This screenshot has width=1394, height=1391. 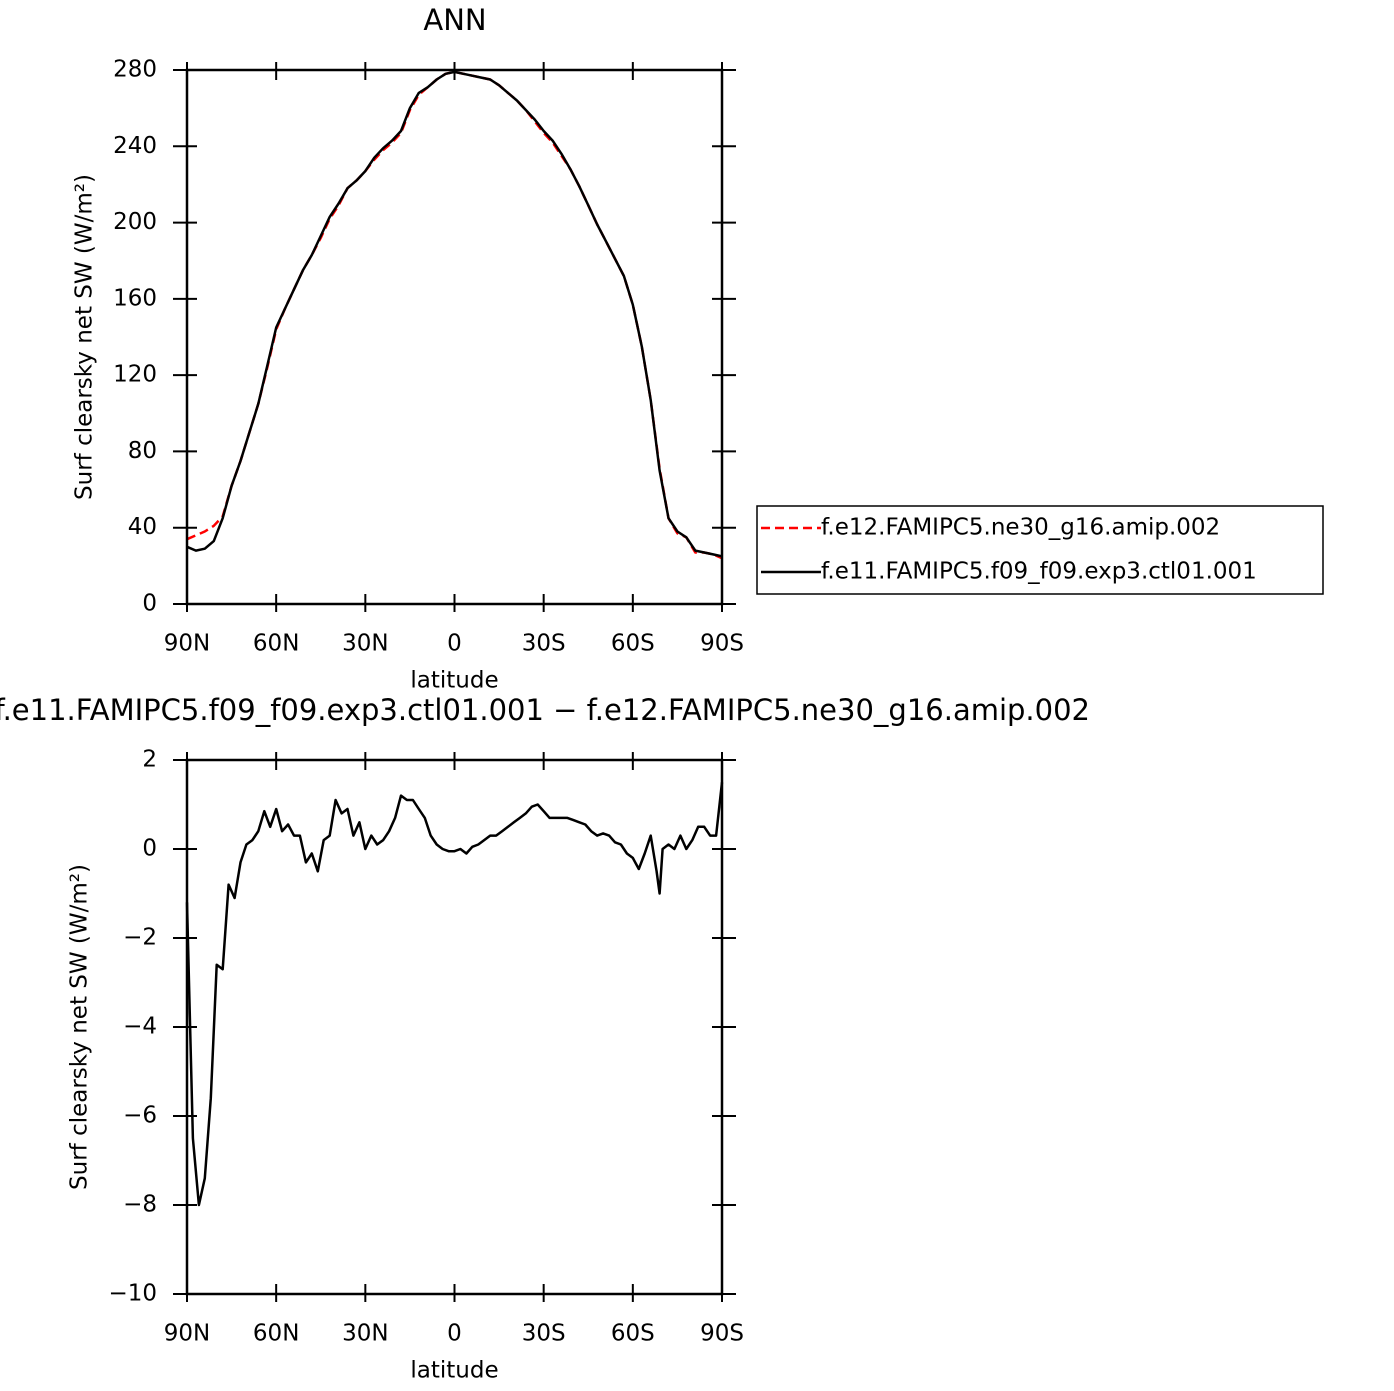 I want to click on y-tick-label: −10, so click(x=132, y=1294).